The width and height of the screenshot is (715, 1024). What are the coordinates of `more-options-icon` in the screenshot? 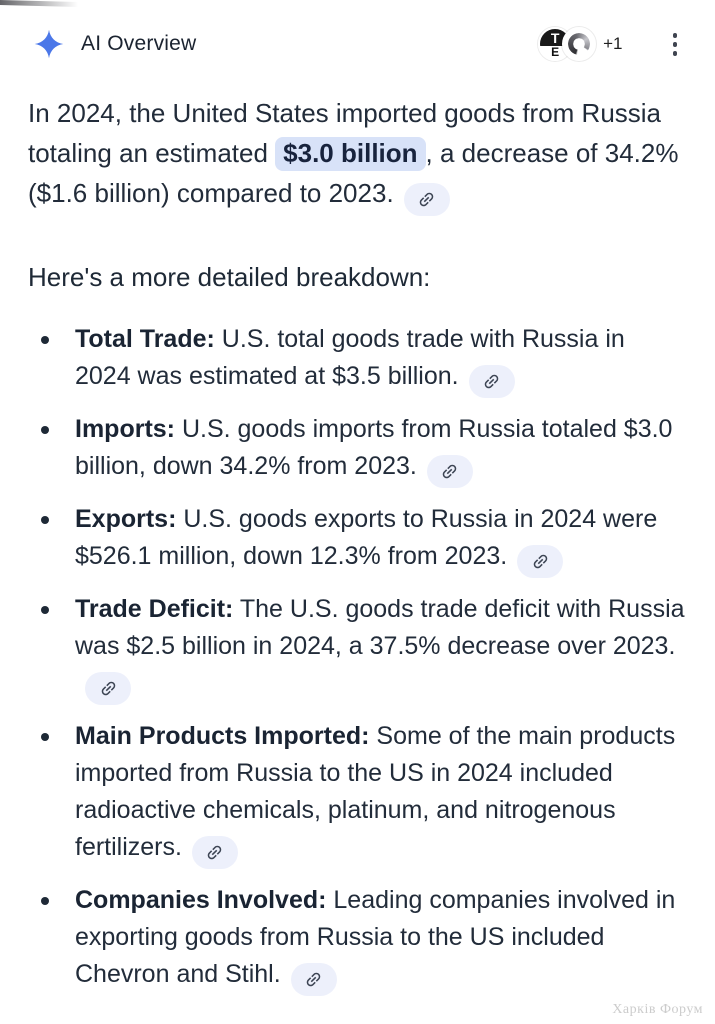 It's located at (675, 44).